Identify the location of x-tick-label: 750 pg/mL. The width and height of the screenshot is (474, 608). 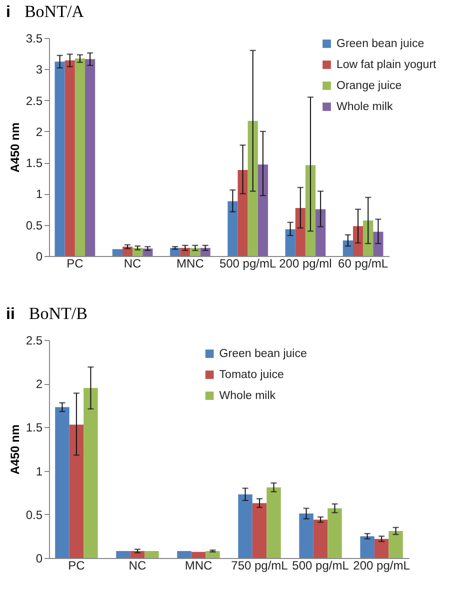
(259, 565).